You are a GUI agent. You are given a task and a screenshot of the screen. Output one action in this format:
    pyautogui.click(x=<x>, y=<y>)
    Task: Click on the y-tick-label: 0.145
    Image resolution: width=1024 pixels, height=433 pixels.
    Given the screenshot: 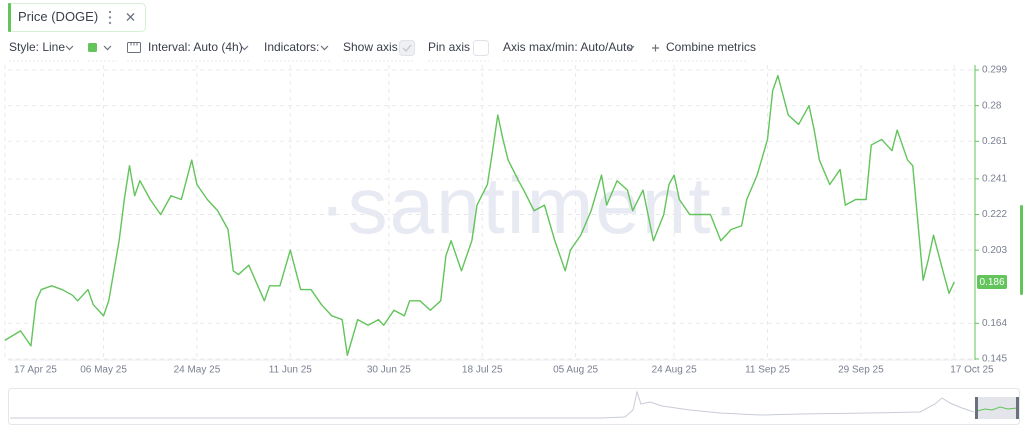 What is the action you would take?
    pyautogui.click(x=994, y=359)
    